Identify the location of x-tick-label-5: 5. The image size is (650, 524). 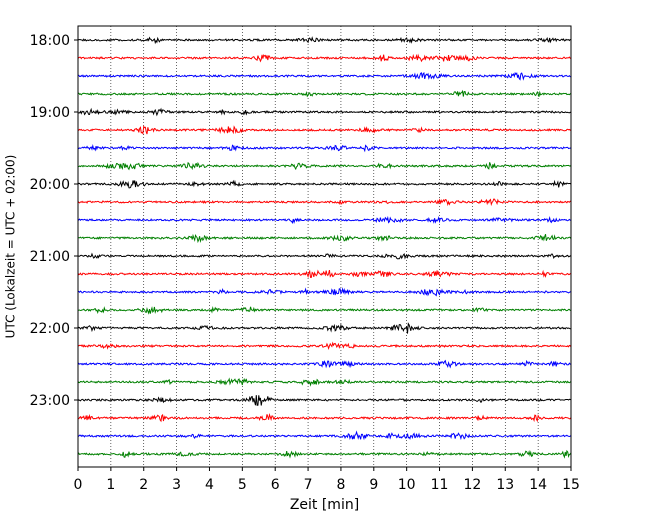
(242, 485).